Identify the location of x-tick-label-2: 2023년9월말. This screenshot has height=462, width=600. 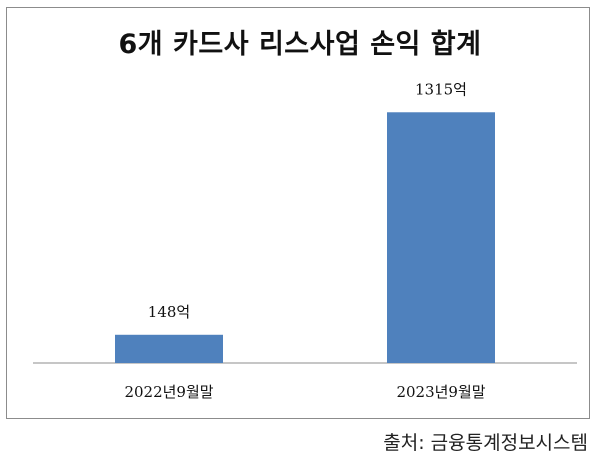
(440, 392).